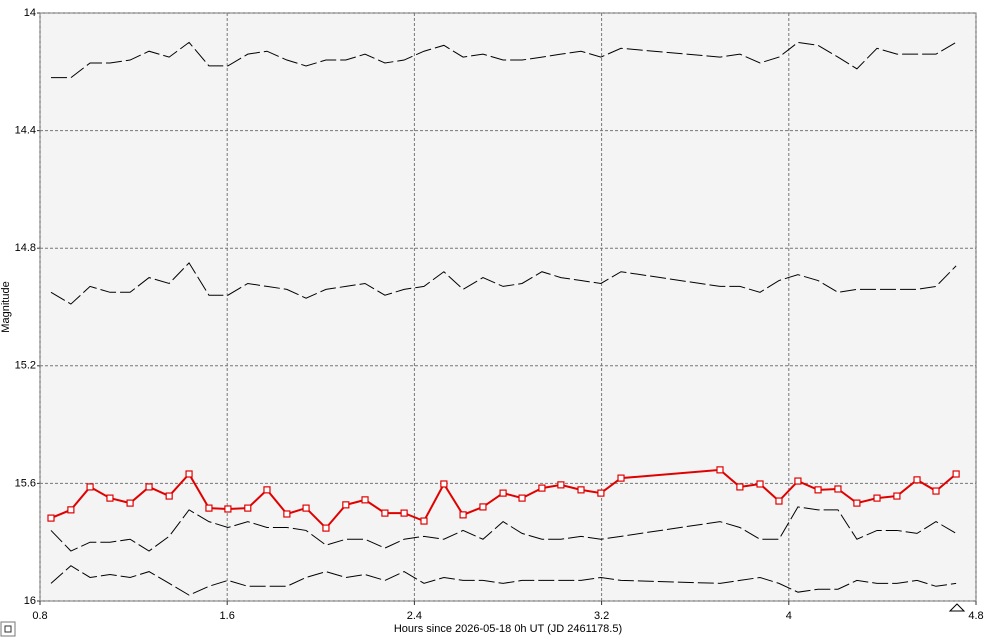 This screenshot has height=640, width=987. I want to click on x-tick-label: 4.8, so click(975, 616).